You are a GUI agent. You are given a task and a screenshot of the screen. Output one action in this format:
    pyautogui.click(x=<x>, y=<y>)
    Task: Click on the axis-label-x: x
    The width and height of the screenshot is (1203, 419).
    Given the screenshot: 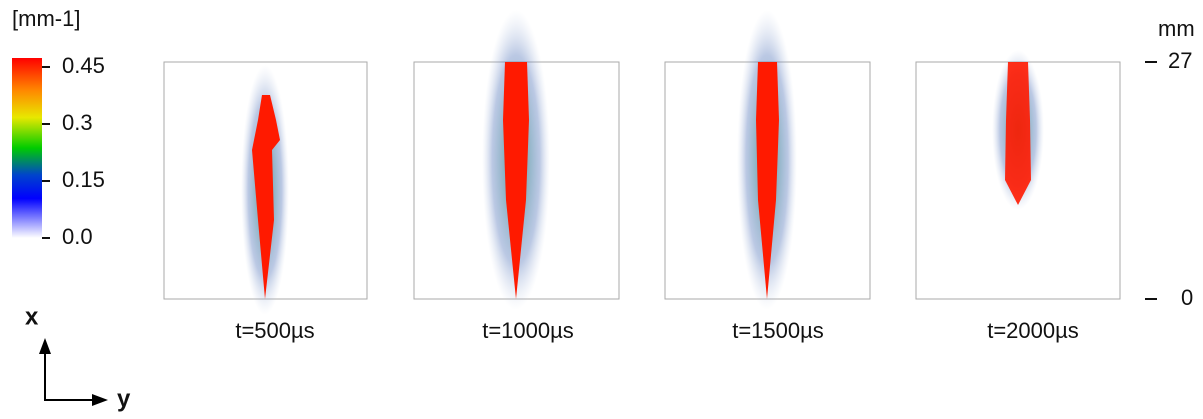 What is the action you would take?
    pyautogui.click(x=32, y=316)
    